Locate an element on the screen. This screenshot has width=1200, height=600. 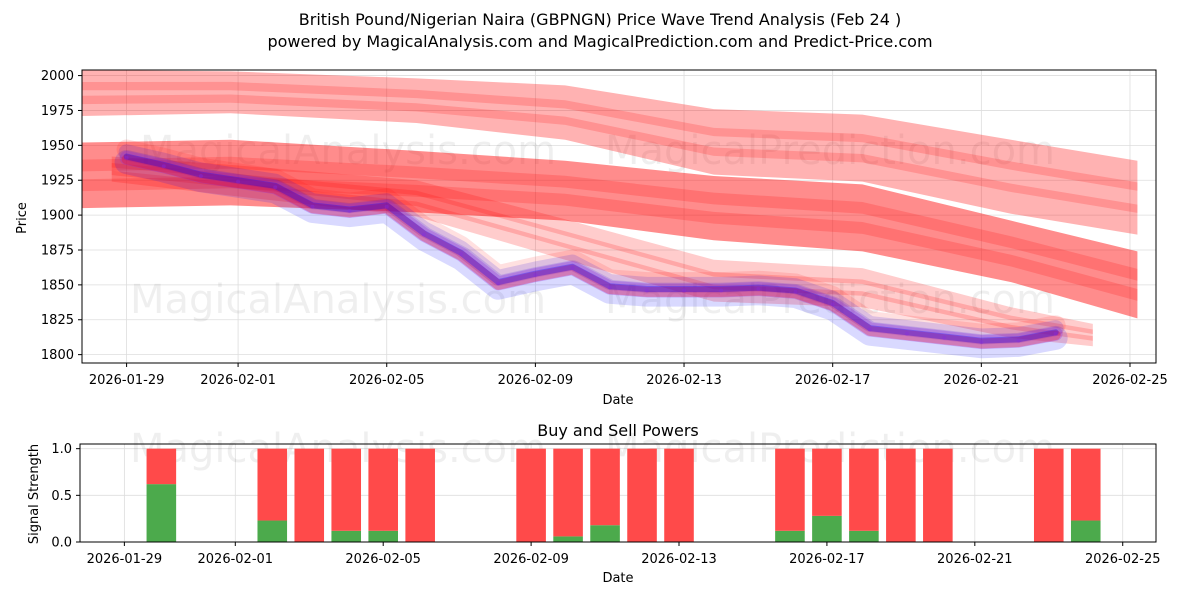
price-y-tick-label: 1900 is located at coordinates (57, 216).